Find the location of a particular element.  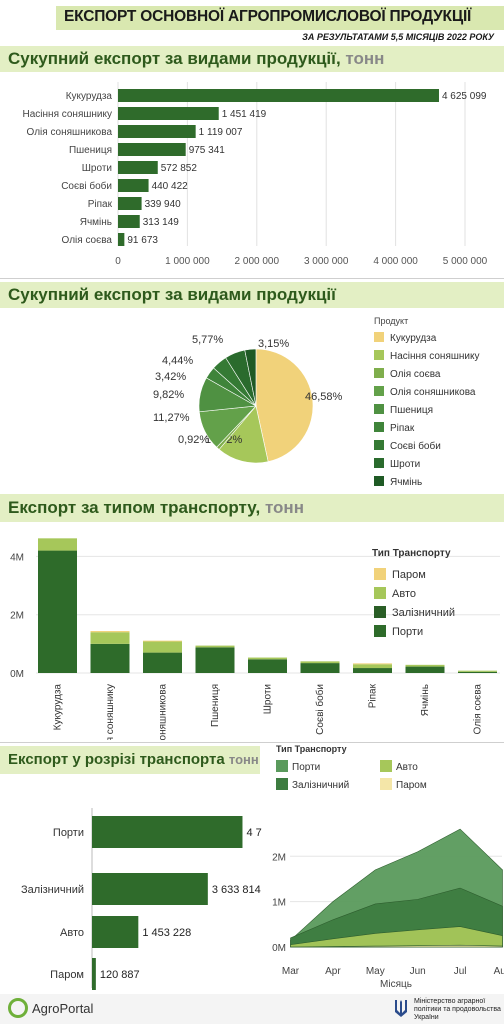

section1-unit: тонн is located at coordinates (365, 58).